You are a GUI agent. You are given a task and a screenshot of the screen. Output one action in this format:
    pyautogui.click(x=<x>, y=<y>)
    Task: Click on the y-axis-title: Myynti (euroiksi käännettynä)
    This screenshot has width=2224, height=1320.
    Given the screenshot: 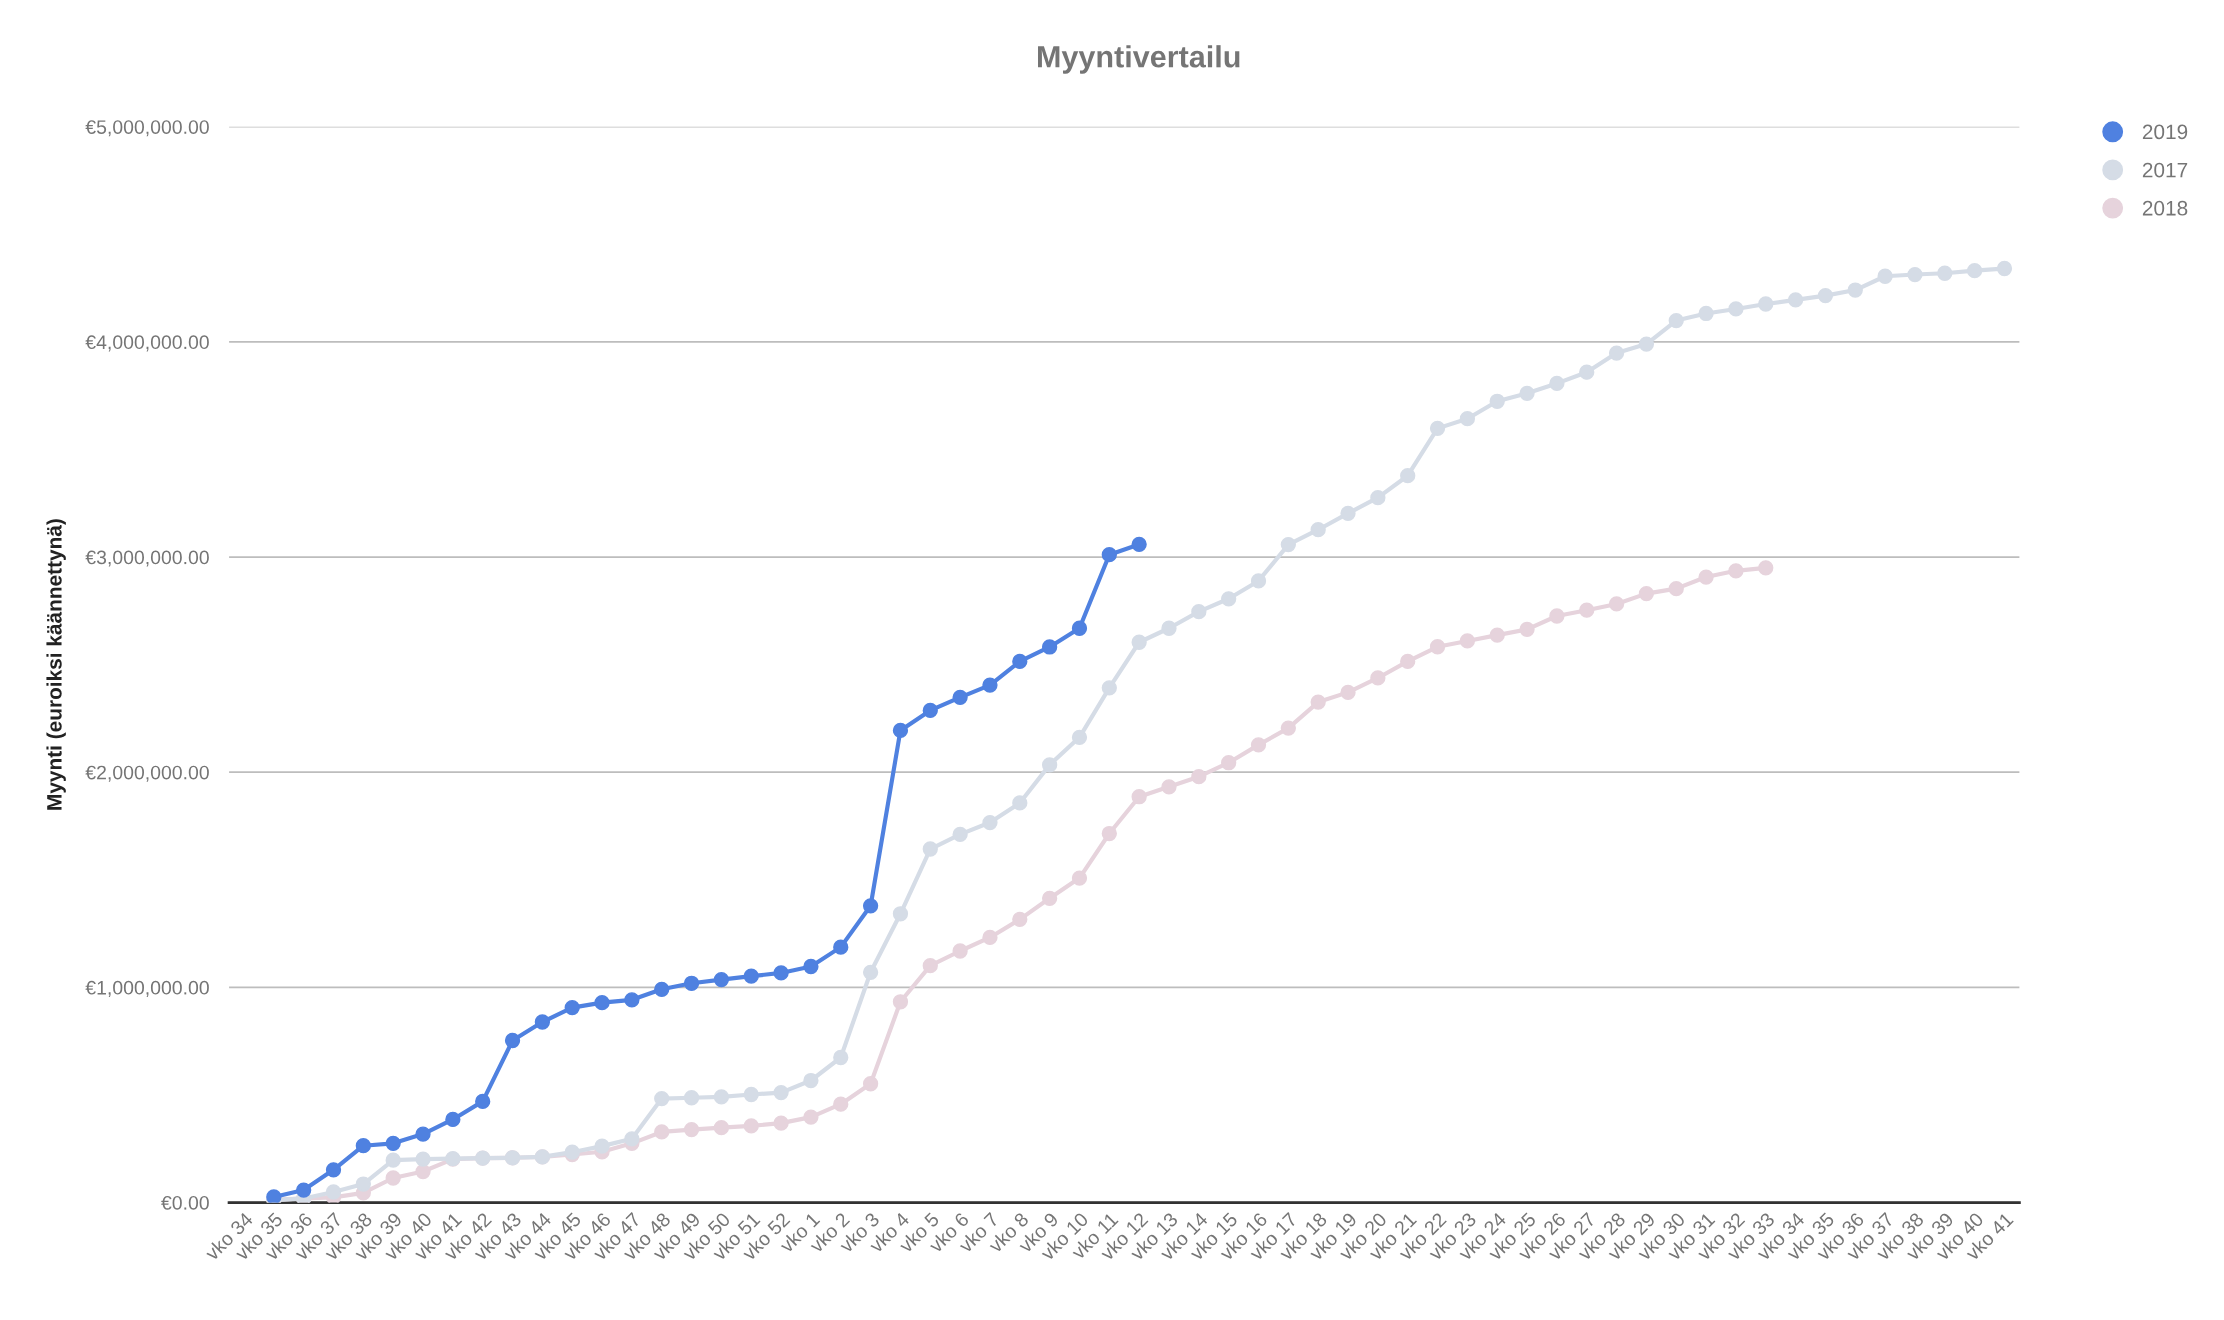 What is the action you would take?
    pyautogui.click(x=56, y=664)
    